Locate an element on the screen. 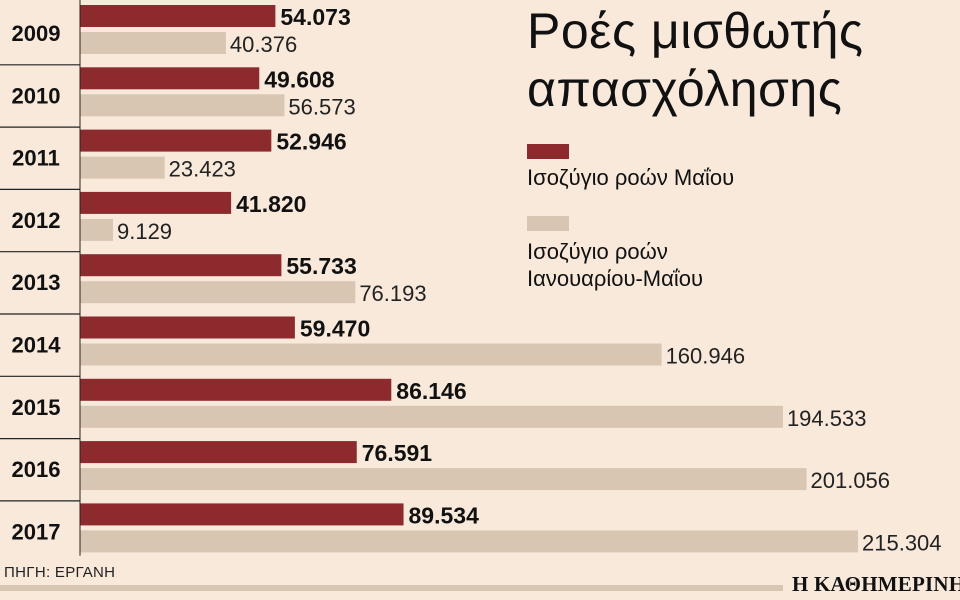 This screenshot has width=960, height=600. value-label-jan-may: 201.056 is located at coordinates (851, 480).